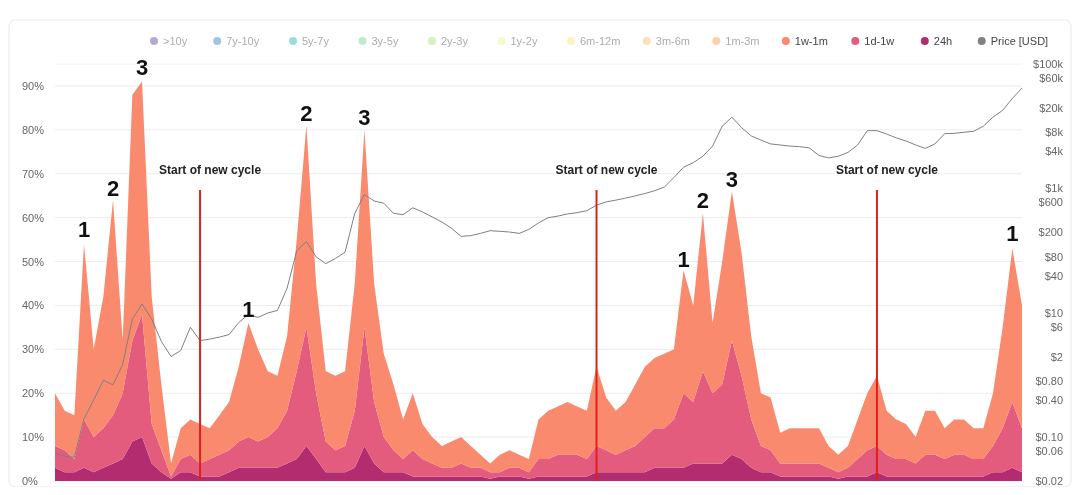 The image size is (1080, 495). Describe the element at coordinates (316, 41) in the screenshot. I see `legend-label: 5y-7y` at that location.